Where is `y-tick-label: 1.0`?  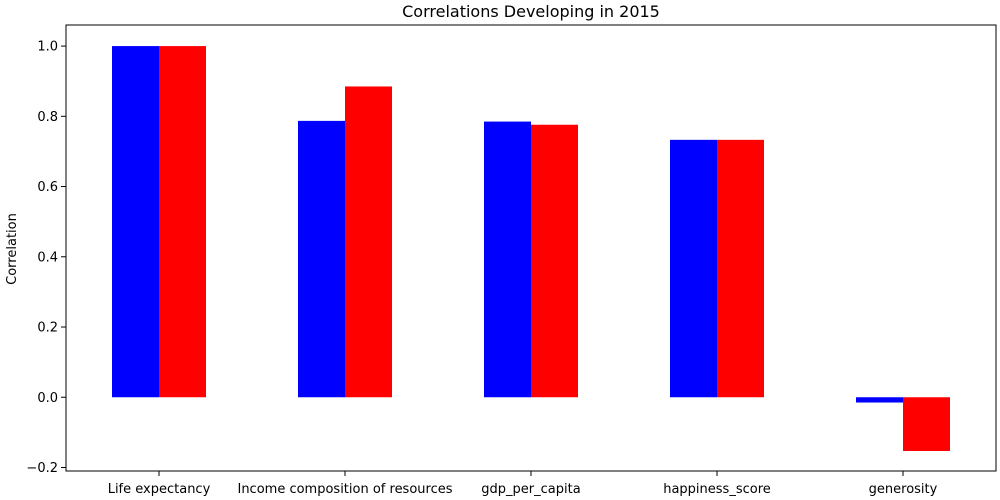
y-tick-label: 1.0 is located at coordinates (47, 47).